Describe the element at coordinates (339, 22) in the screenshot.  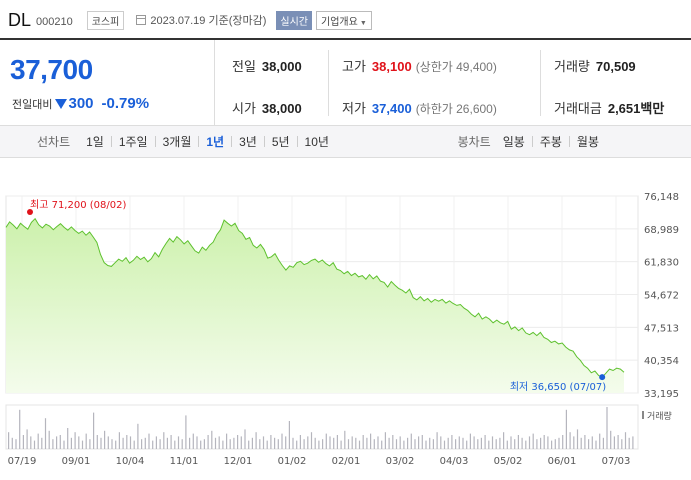
I see `company-overview-label: 기업개요` at that location.